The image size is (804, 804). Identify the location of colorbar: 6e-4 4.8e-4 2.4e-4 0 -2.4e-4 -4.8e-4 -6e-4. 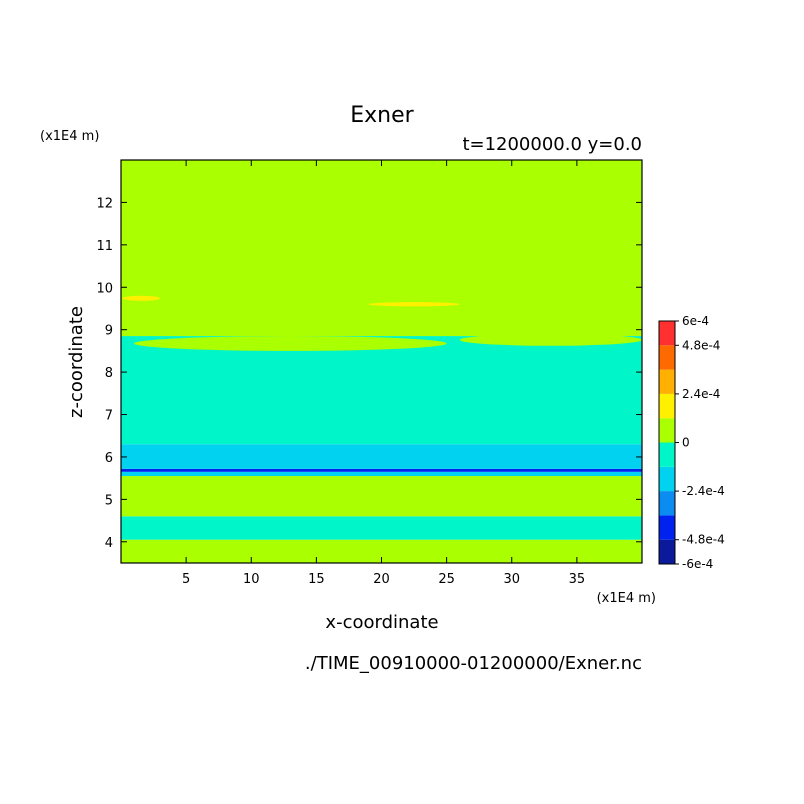
(691, 442).